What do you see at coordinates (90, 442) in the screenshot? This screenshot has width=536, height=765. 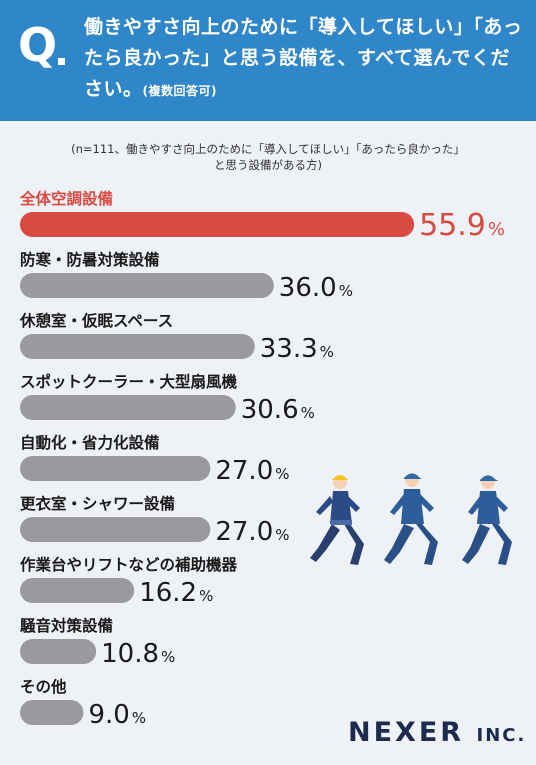 I see `category-label: 自動化・省力化設備` at bounding box center [90, 442].